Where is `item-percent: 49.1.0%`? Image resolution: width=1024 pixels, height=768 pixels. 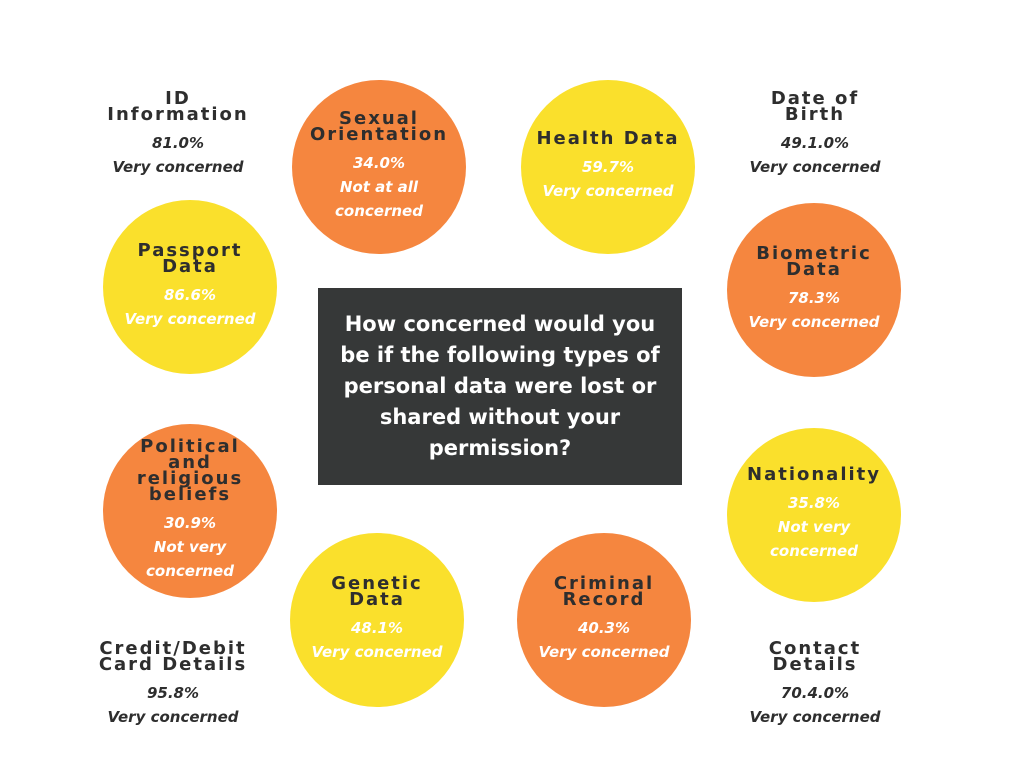
item-percent: 49.1.0% is located at coordinates (815, 143).